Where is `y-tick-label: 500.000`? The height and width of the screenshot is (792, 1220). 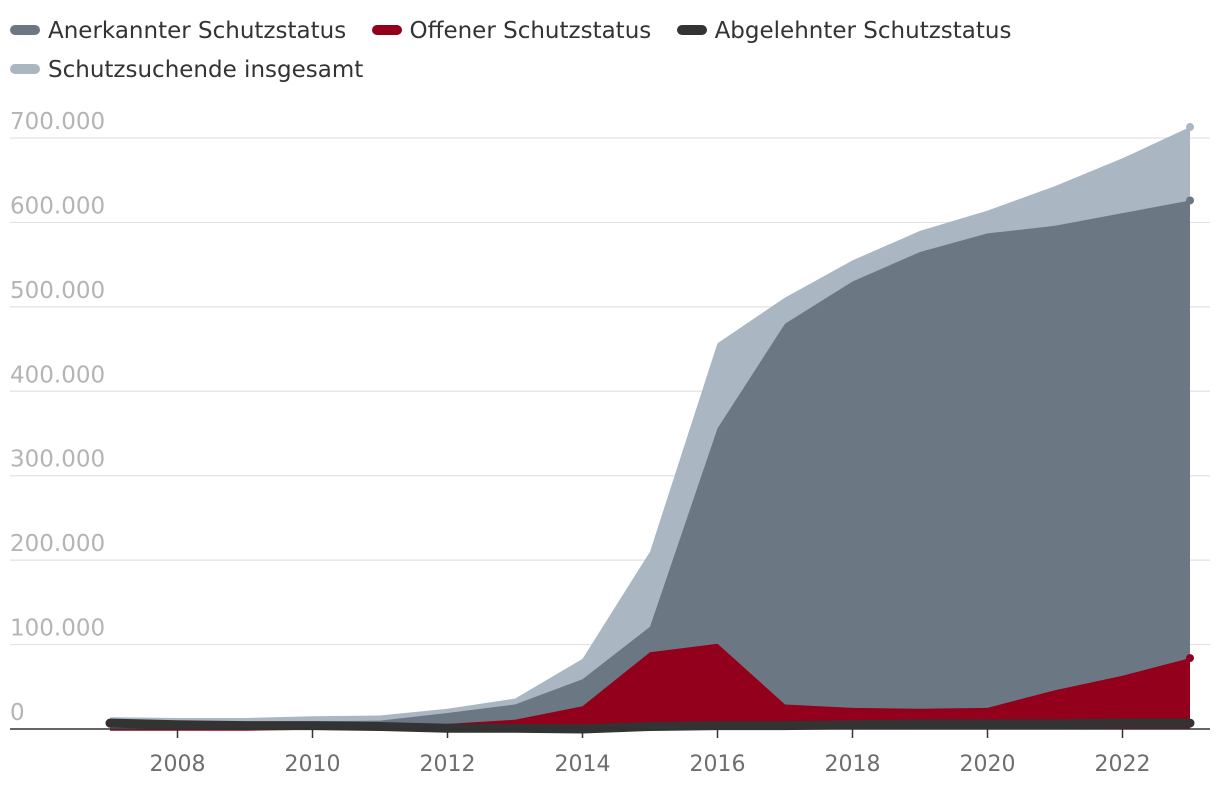
y-tick-label: 500.000 is located at coordinates (57, 291).